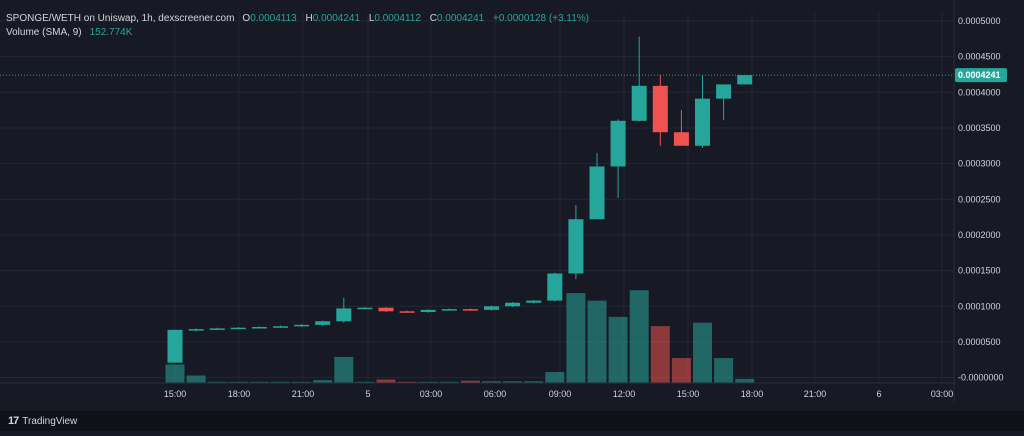  I want to click on tradingview-logo-text: TradingView, so click(50, 421).